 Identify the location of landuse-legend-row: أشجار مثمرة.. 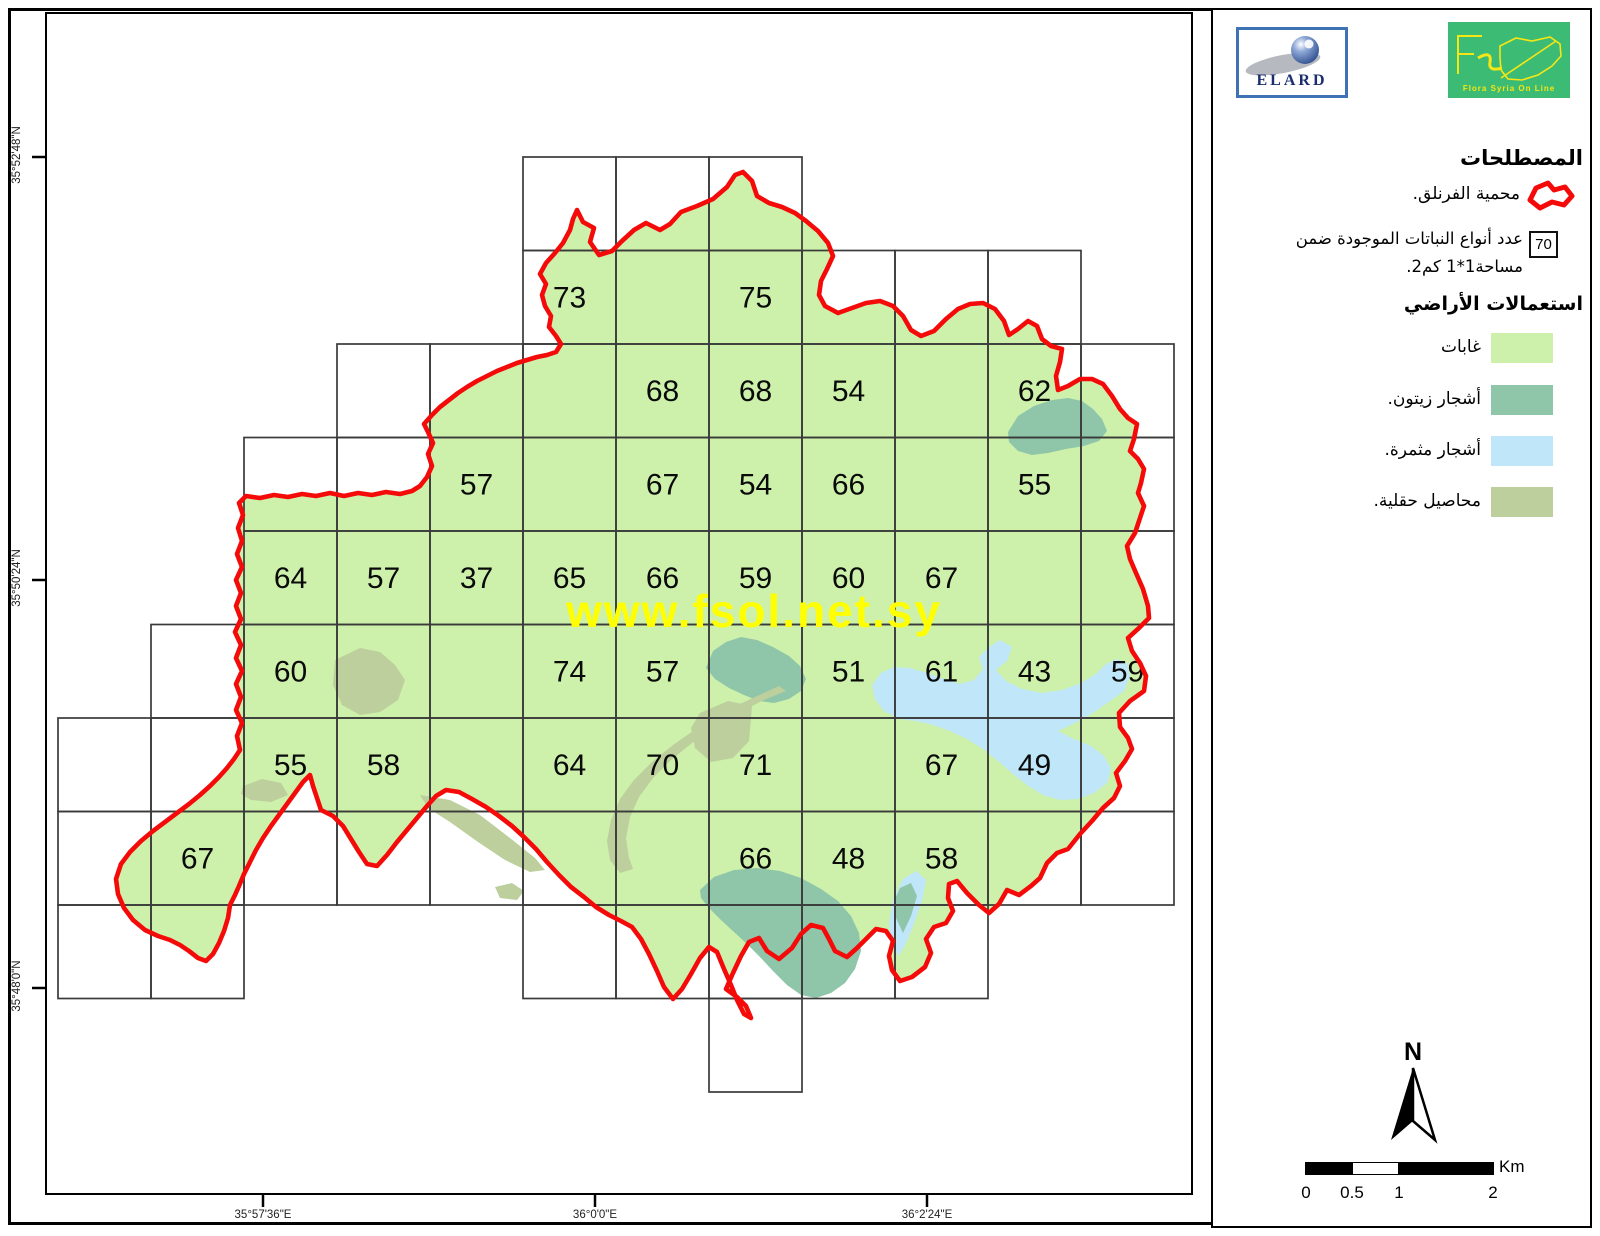
(1406, 451).